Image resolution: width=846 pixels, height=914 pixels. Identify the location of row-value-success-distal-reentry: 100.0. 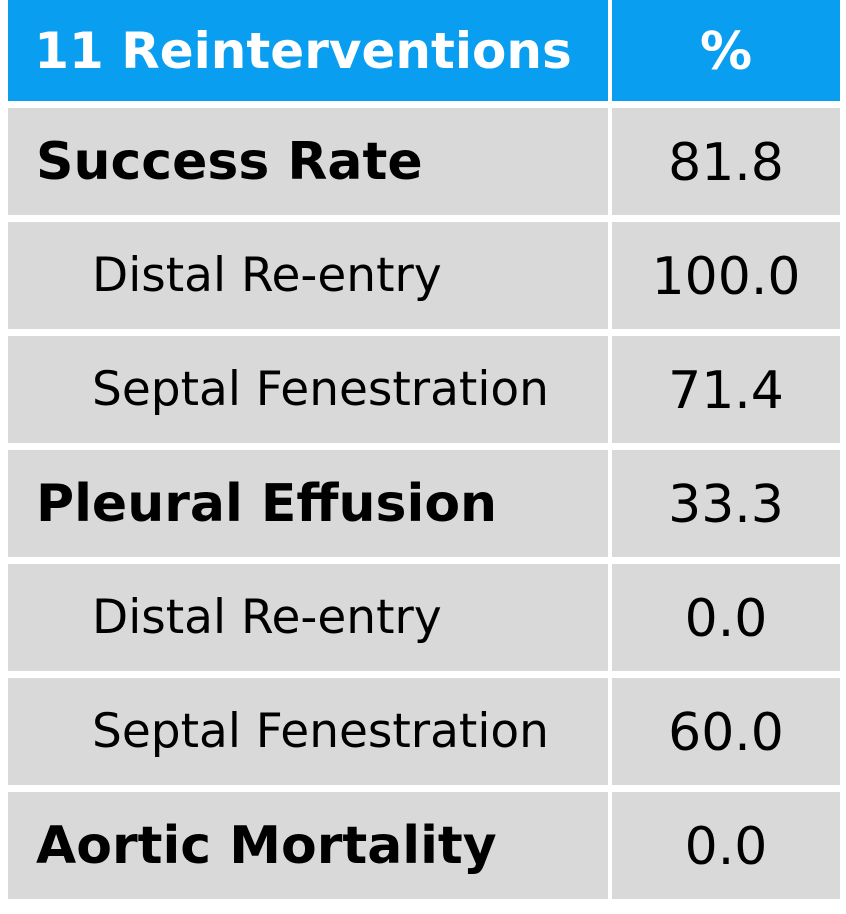
(726, 275).